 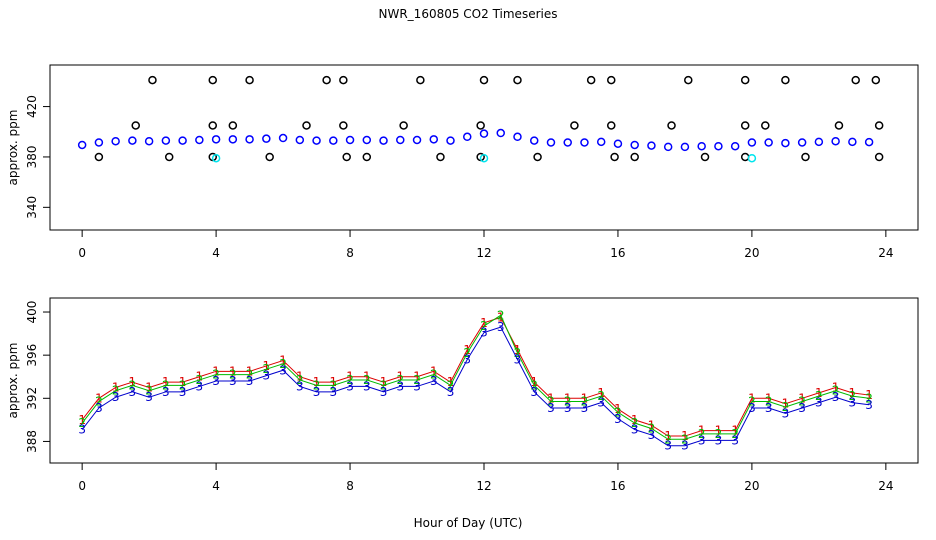 What do you see at coordinates (32, 441) in the screenshot?
I see `y-tick-label: 388` at bounding box center [32, 441].